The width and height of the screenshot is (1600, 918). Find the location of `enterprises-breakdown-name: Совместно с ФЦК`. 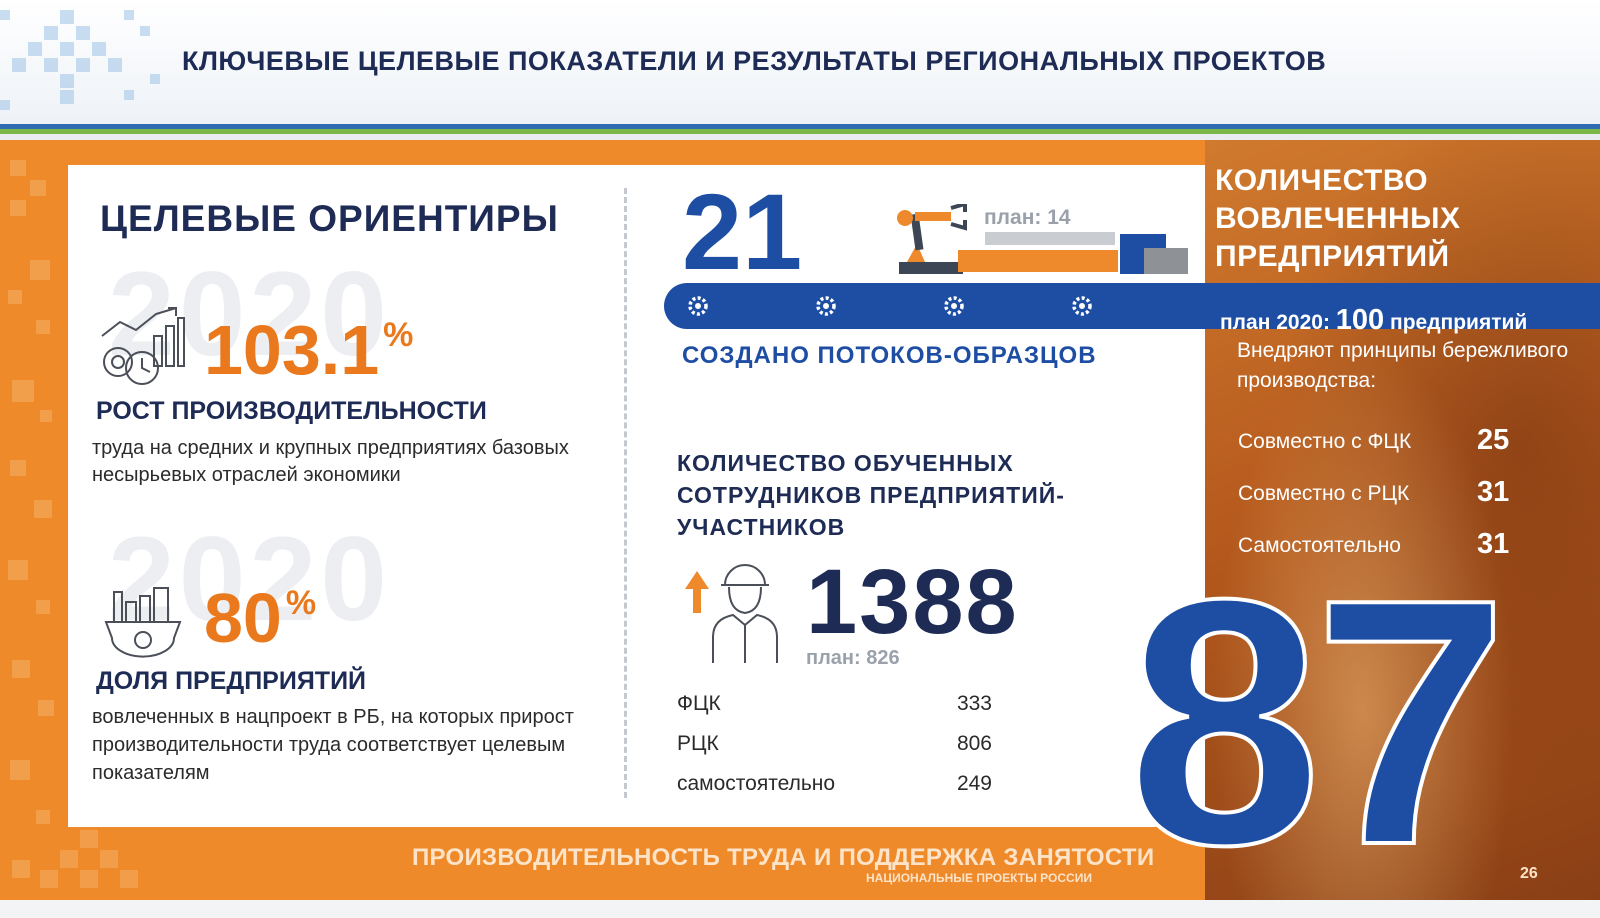

enterprises-breakdown-name: Совместно с ФЦК is located at coordinates (1325, 441).